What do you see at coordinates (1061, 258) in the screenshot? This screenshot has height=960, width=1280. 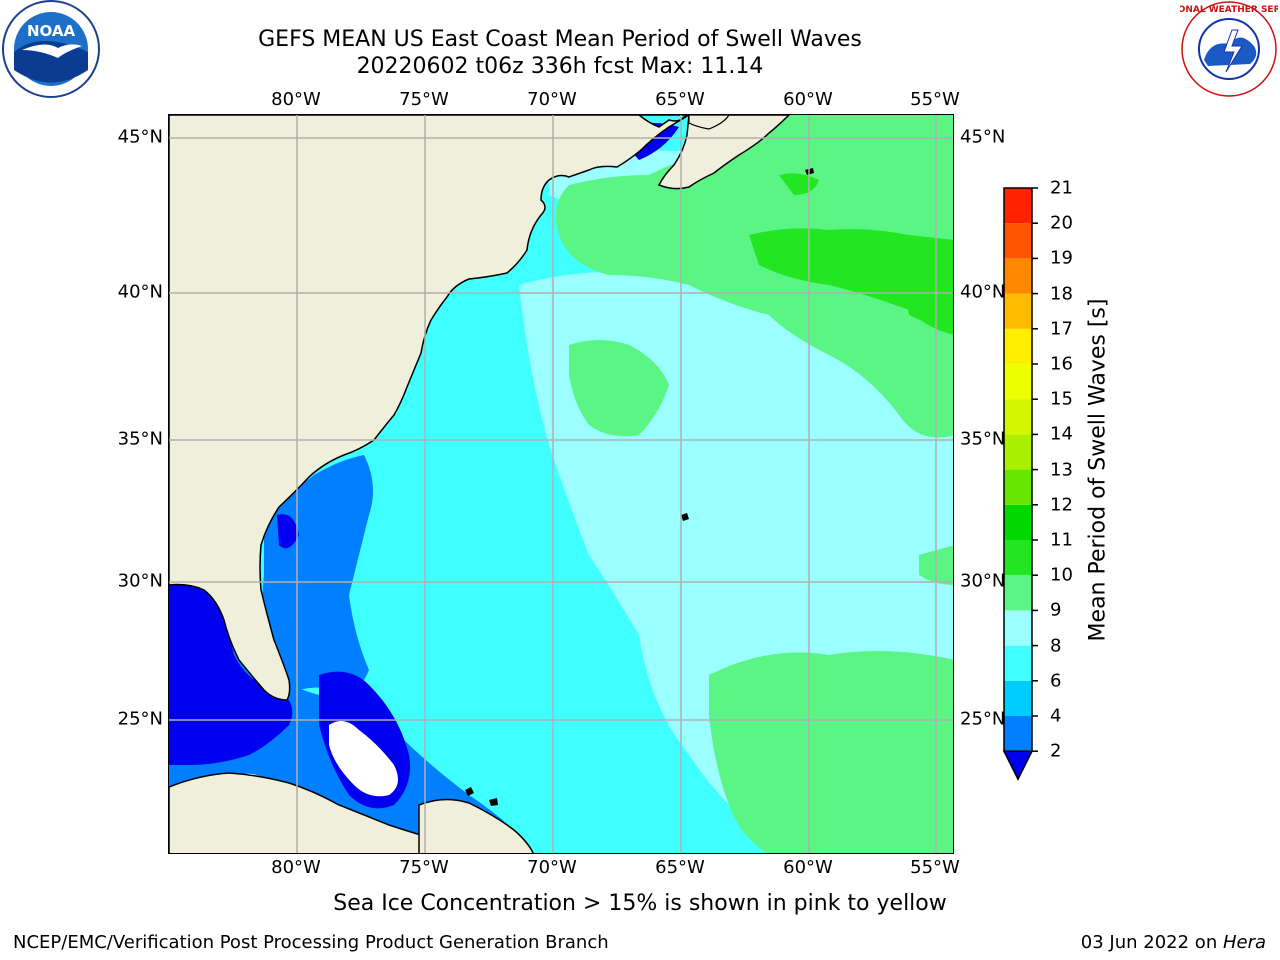 I see `colorbar-label: 19` at bounding box center [1061, 258].